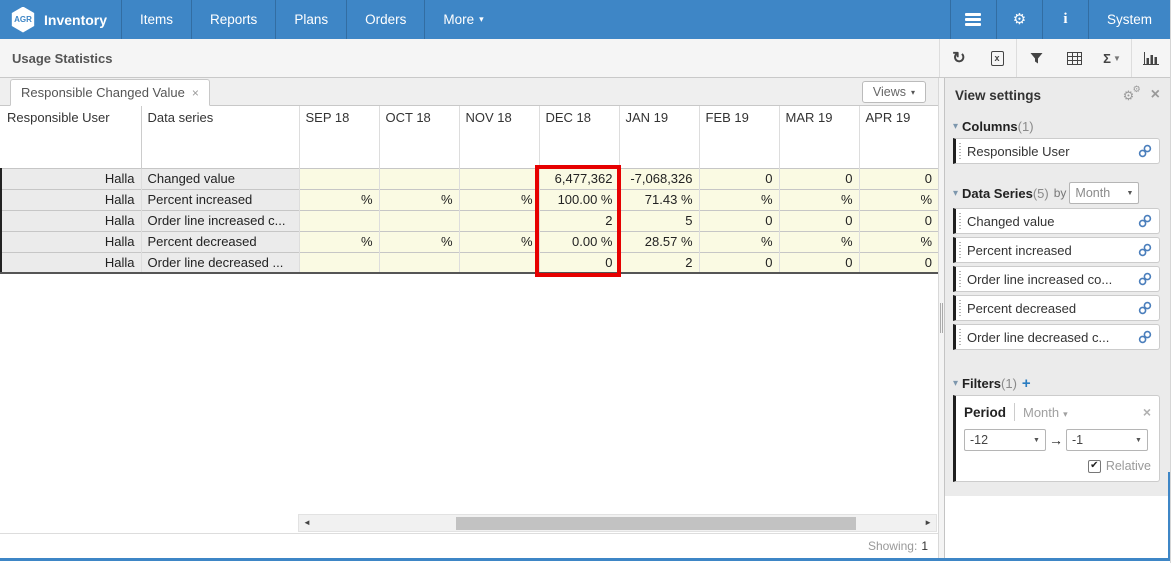 Image resolution: width=1171 pixels, height=563 pixels. I want to click on panel-close-icon: ×, so click(1155, 94).